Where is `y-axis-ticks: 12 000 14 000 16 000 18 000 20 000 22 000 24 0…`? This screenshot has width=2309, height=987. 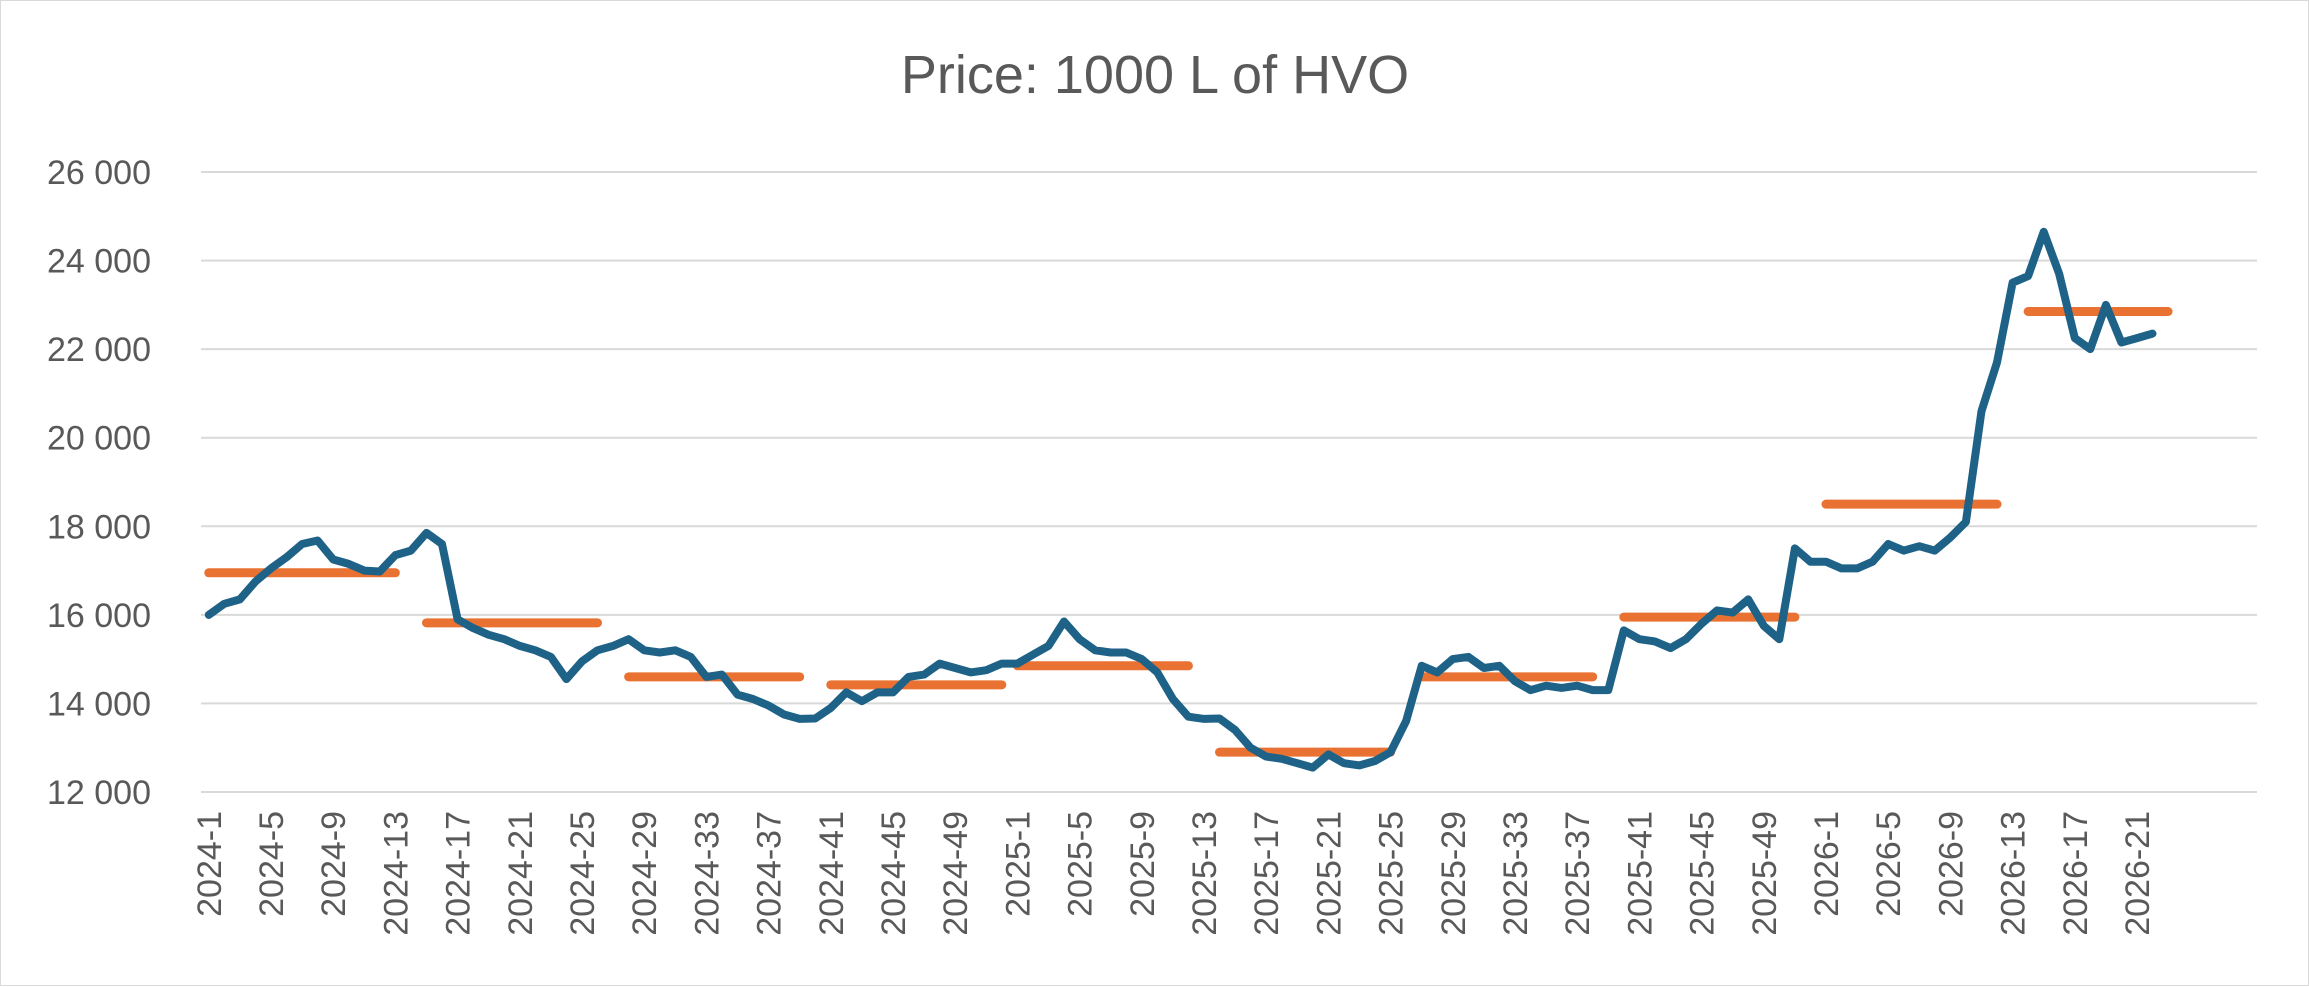
y-axis-ticks: 12 000 14 000 16 000 18 000 20 000 22 000 24 0… is located at coordinates (99, 483).